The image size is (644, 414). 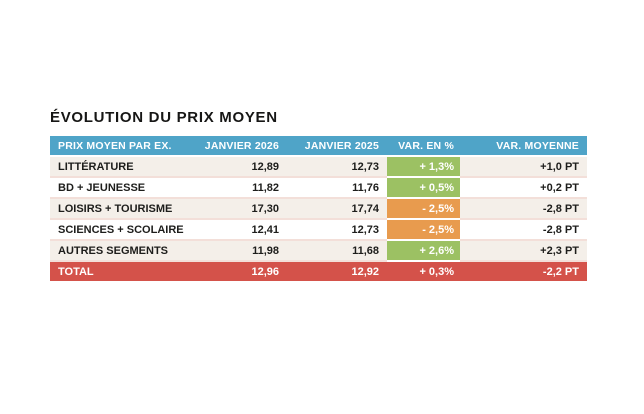 What do you see at coordinates (120, 146) in the screenshot?
I see `column-header-label: PRIX MOYEN PAR EX.` at bounding box center [120, 146].